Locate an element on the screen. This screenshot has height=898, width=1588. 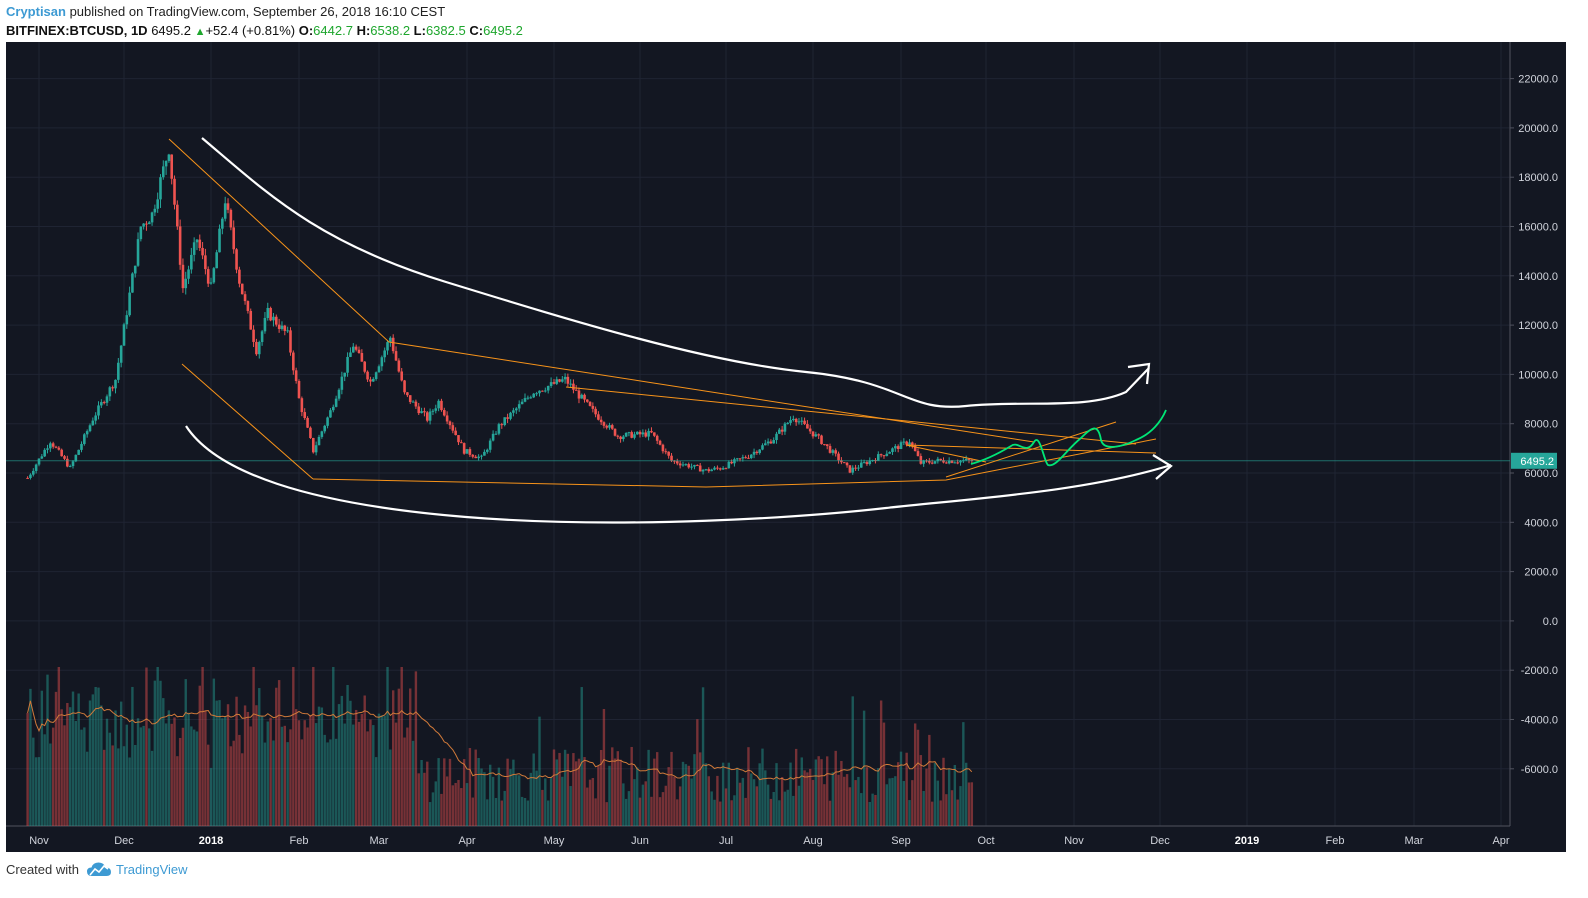
low-value: 6382.5 is located at coordinates (445, 30).